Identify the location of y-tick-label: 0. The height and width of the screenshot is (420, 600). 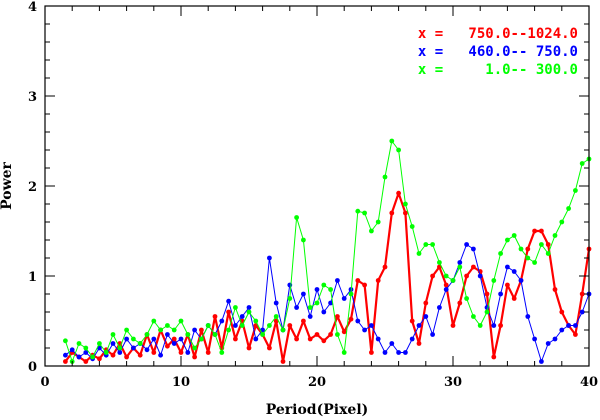
(32, 367).